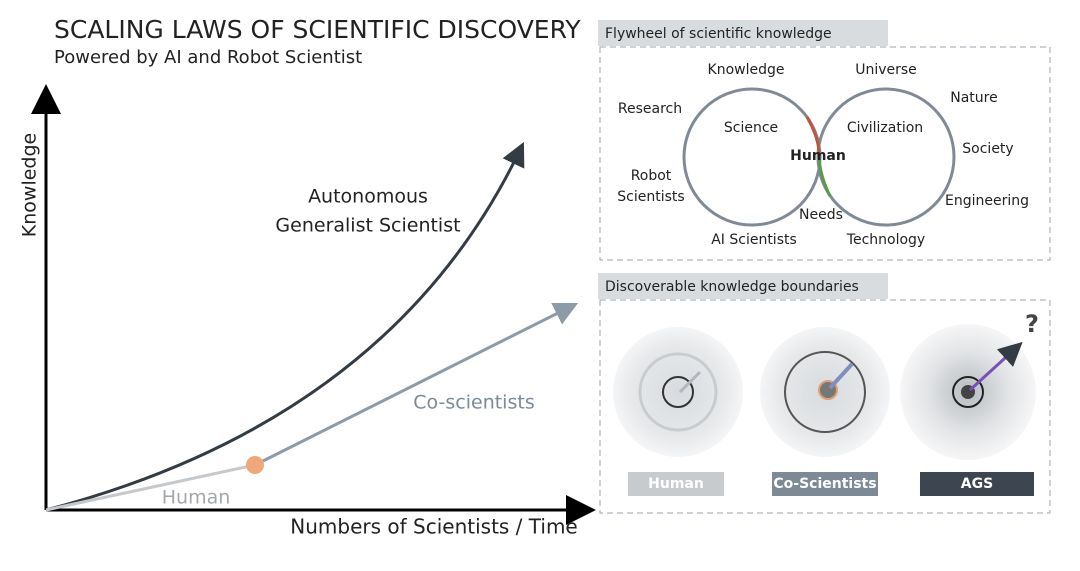  I want to click on flywheel-label: Needs, so click(821, 215).